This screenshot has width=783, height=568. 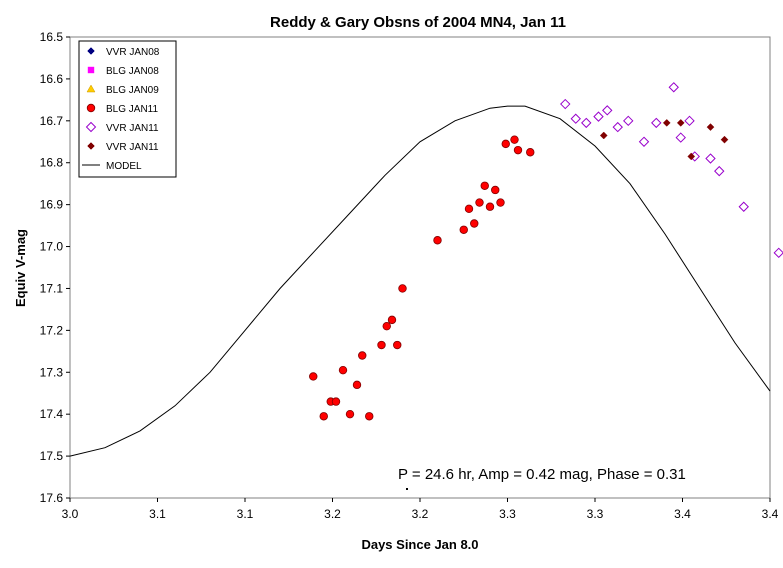 What do you see at coordinates (132, 109) in the screenshot?
I see `legend-label: BLG JAN11` at bounding box center [132, 109].